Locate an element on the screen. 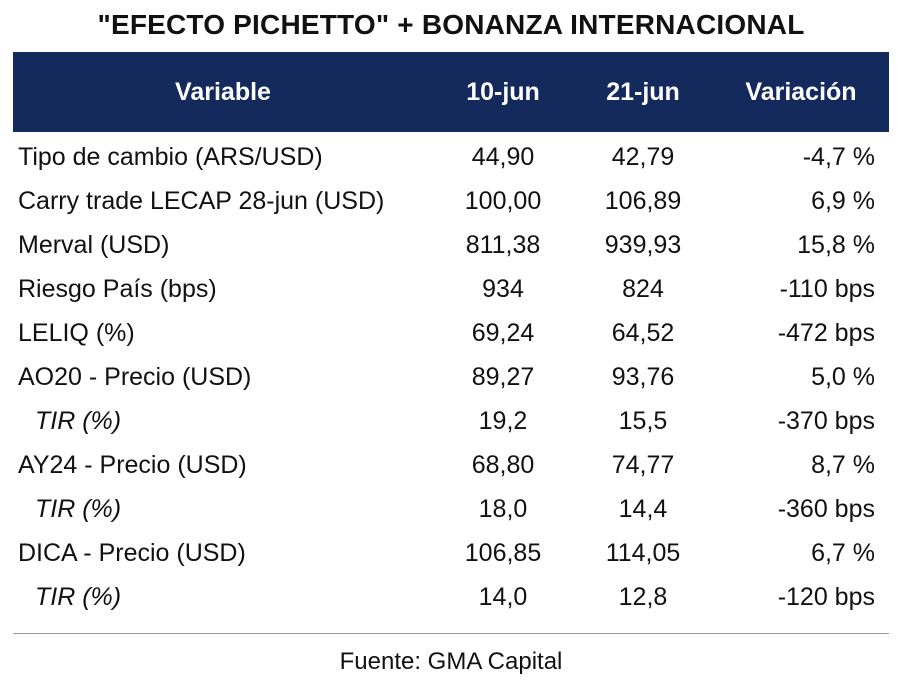 The image size is (902, 690). row-value-date-2: 15,5 is located at coordinates (643, 420).